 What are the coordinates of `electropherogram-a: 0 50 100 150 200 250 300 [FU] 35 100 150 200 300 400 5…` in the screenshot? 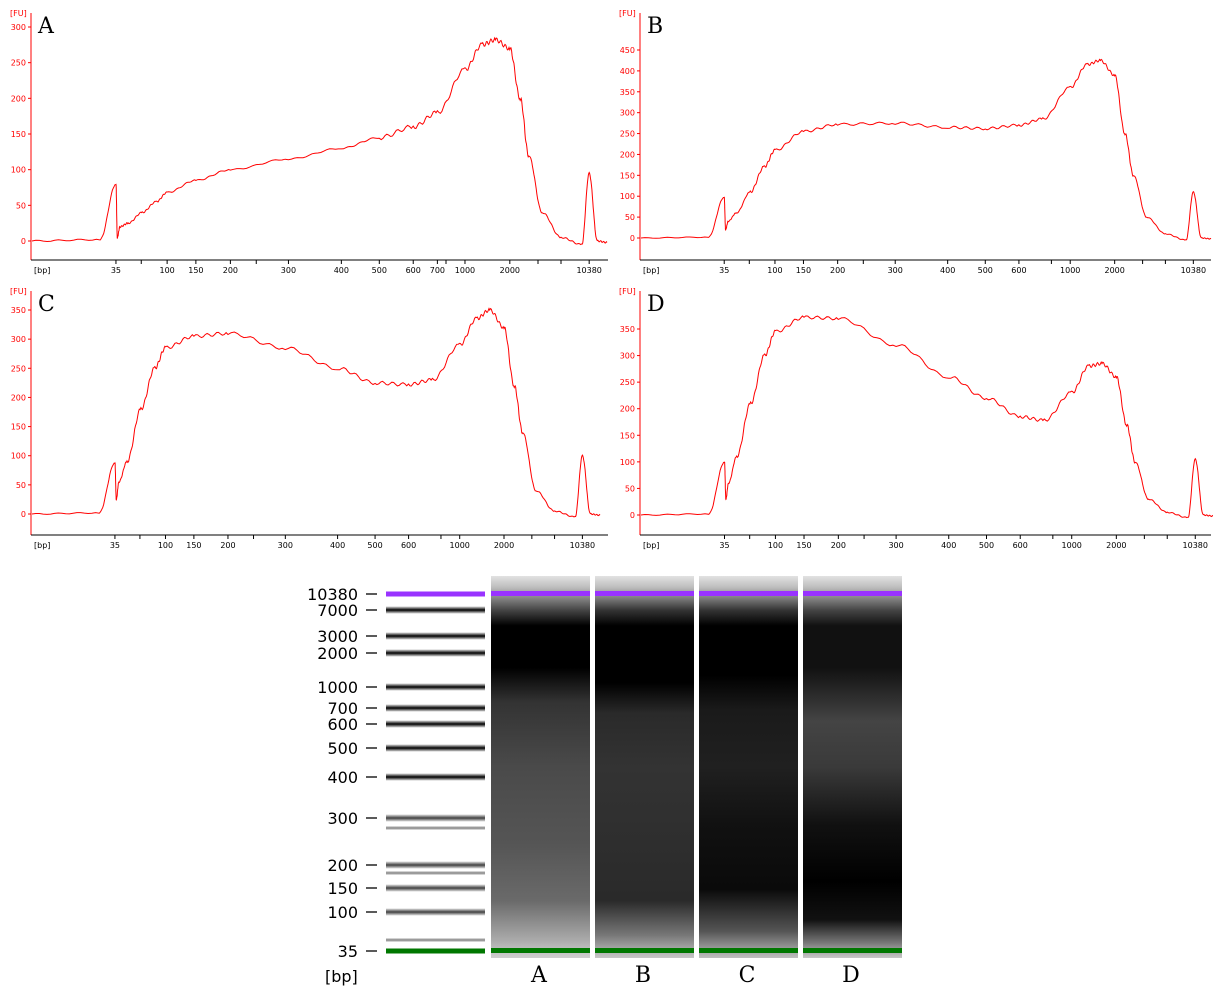 It's located at (305, 142).